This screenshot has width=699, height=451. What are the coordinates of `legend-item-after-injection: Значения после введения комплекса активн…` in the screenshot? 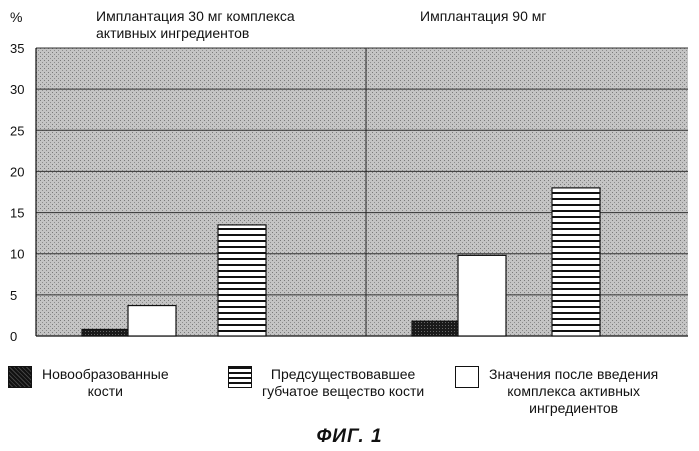 It's located at (556, 391).